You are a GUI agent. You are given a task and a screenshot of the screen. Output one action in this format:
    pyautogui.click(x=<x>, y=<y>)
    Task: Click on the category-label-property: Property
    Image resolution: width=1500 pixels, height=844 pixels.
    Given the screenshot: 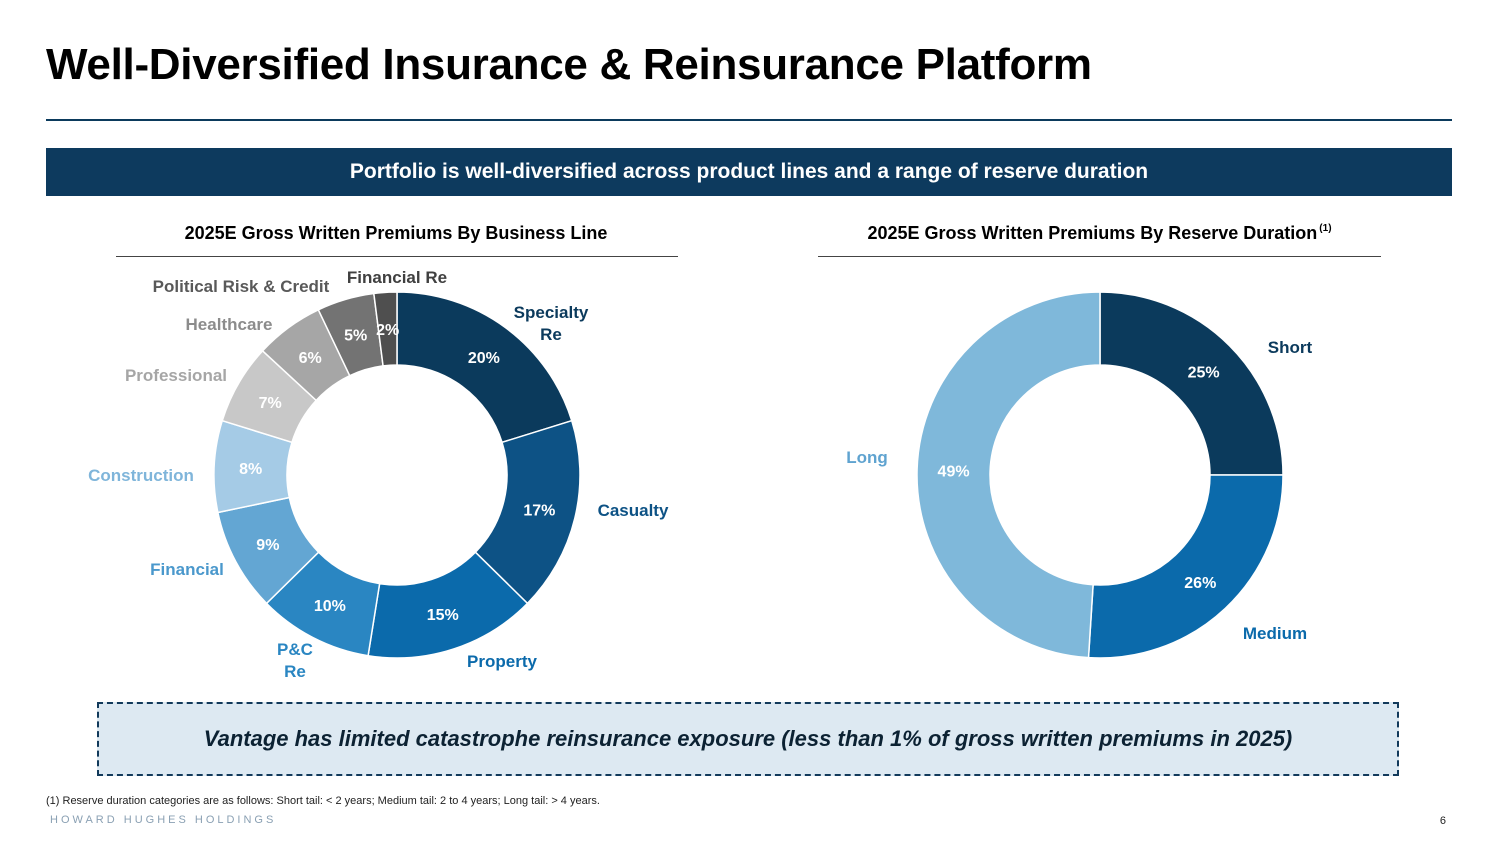 What is the action you would take?
    pyautogui.click(x=502, y=661)
    